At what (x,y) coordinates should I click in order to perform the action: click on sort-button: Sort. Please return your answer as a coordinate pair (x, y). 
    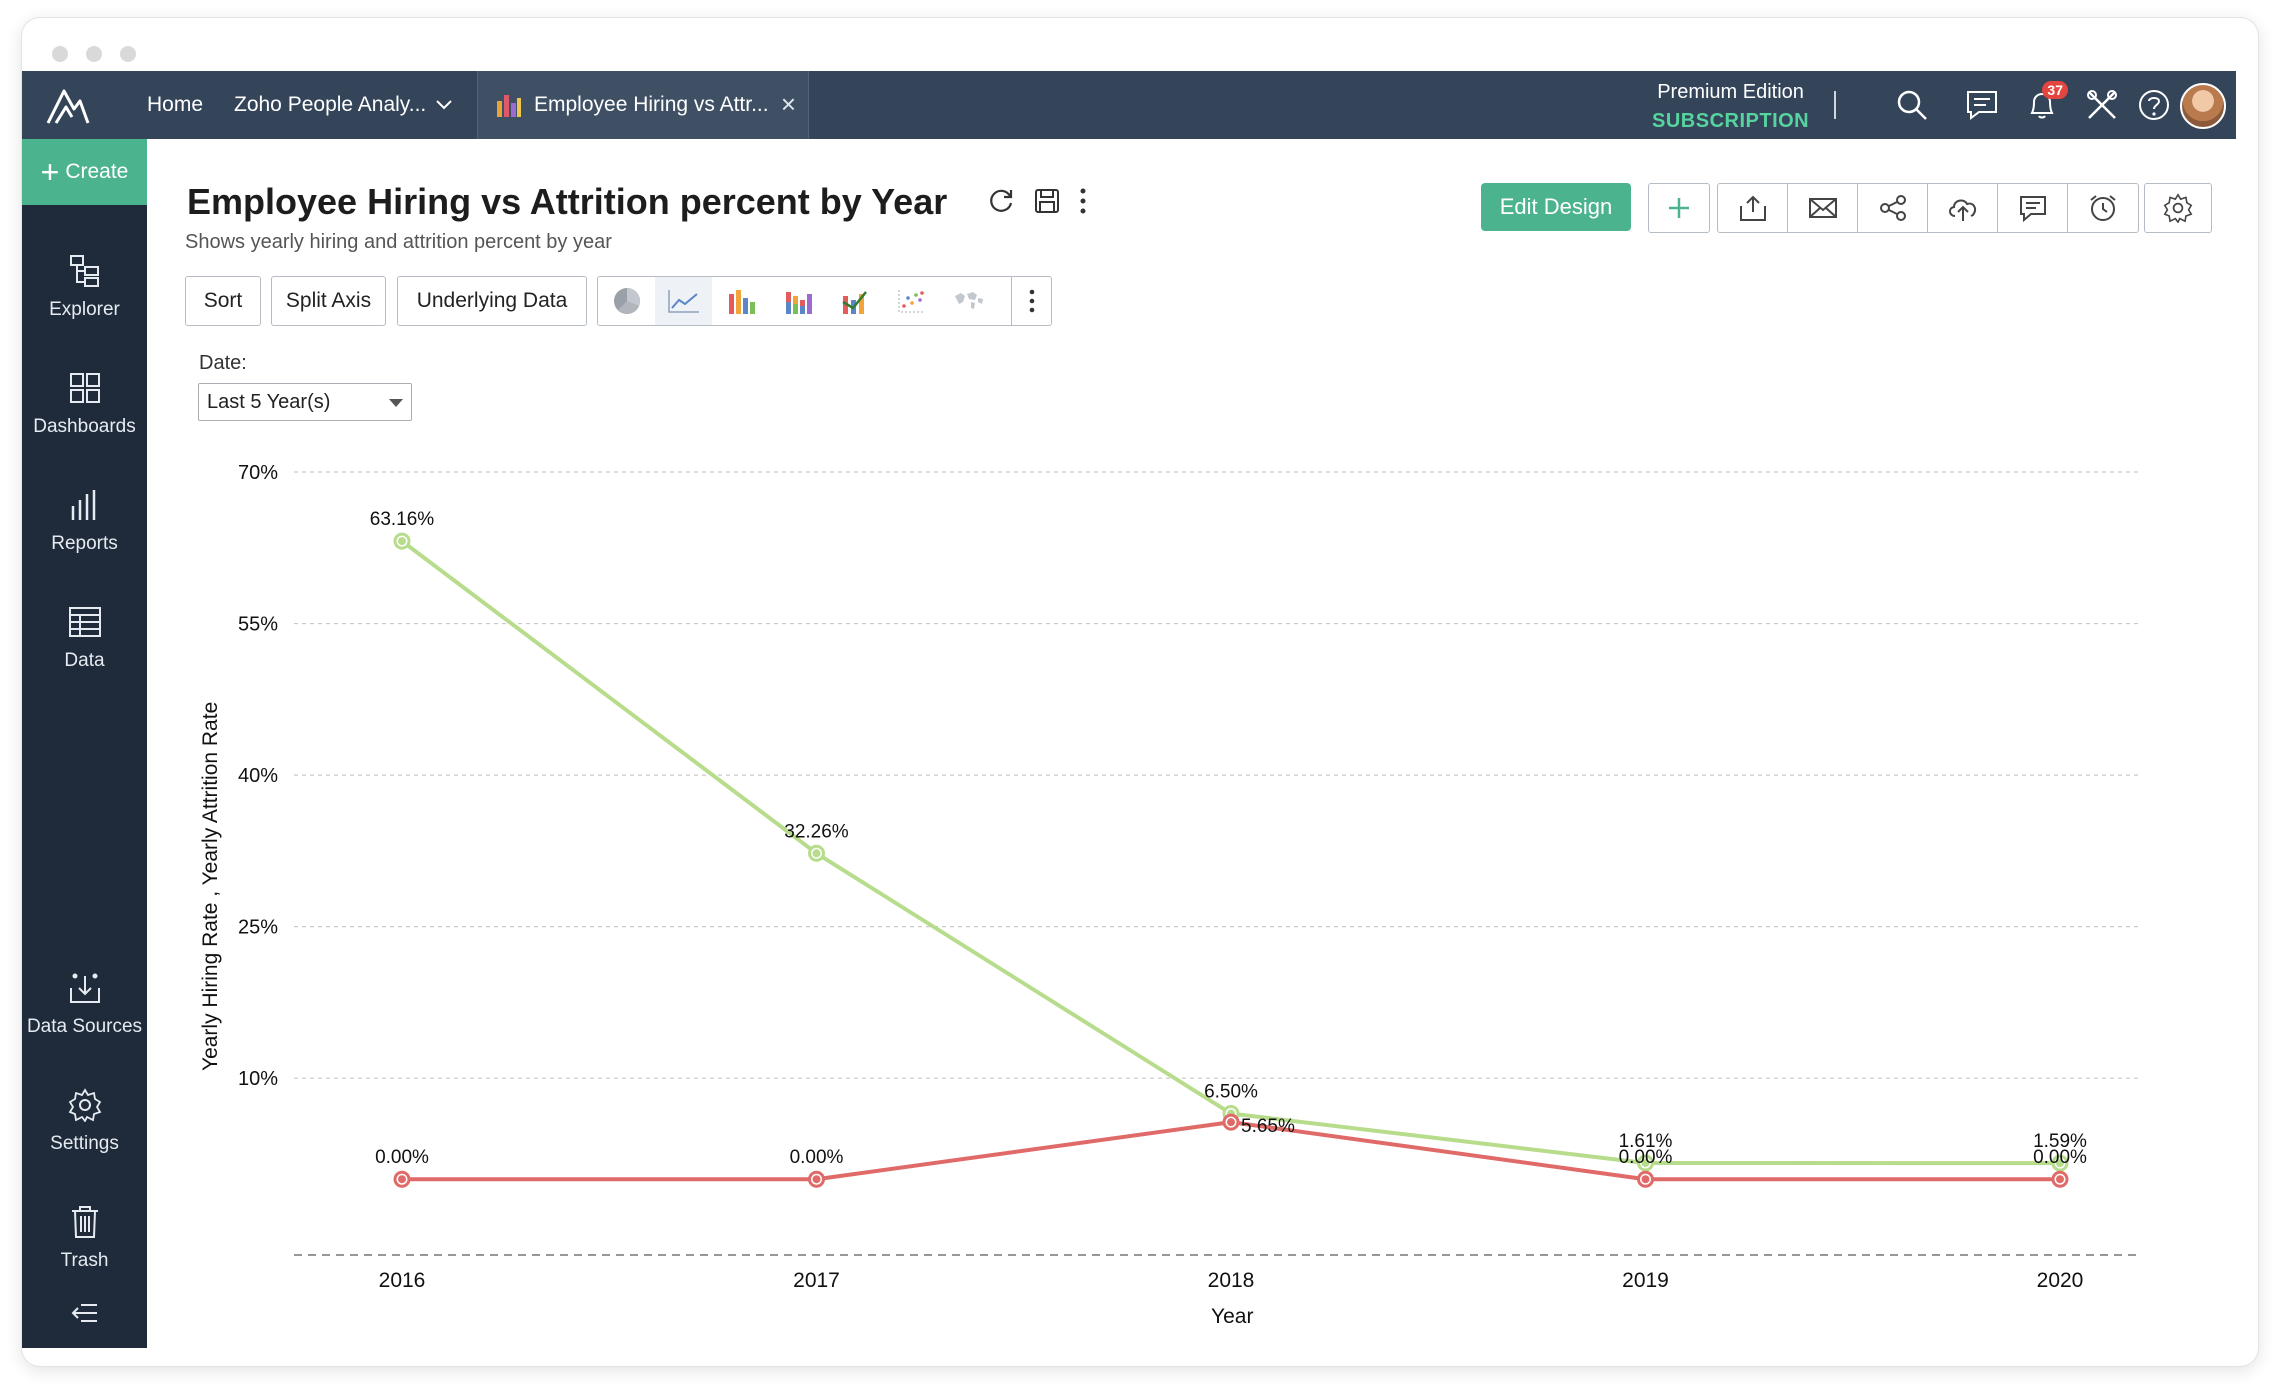
    Looking at the image, I should click on (223, 301).